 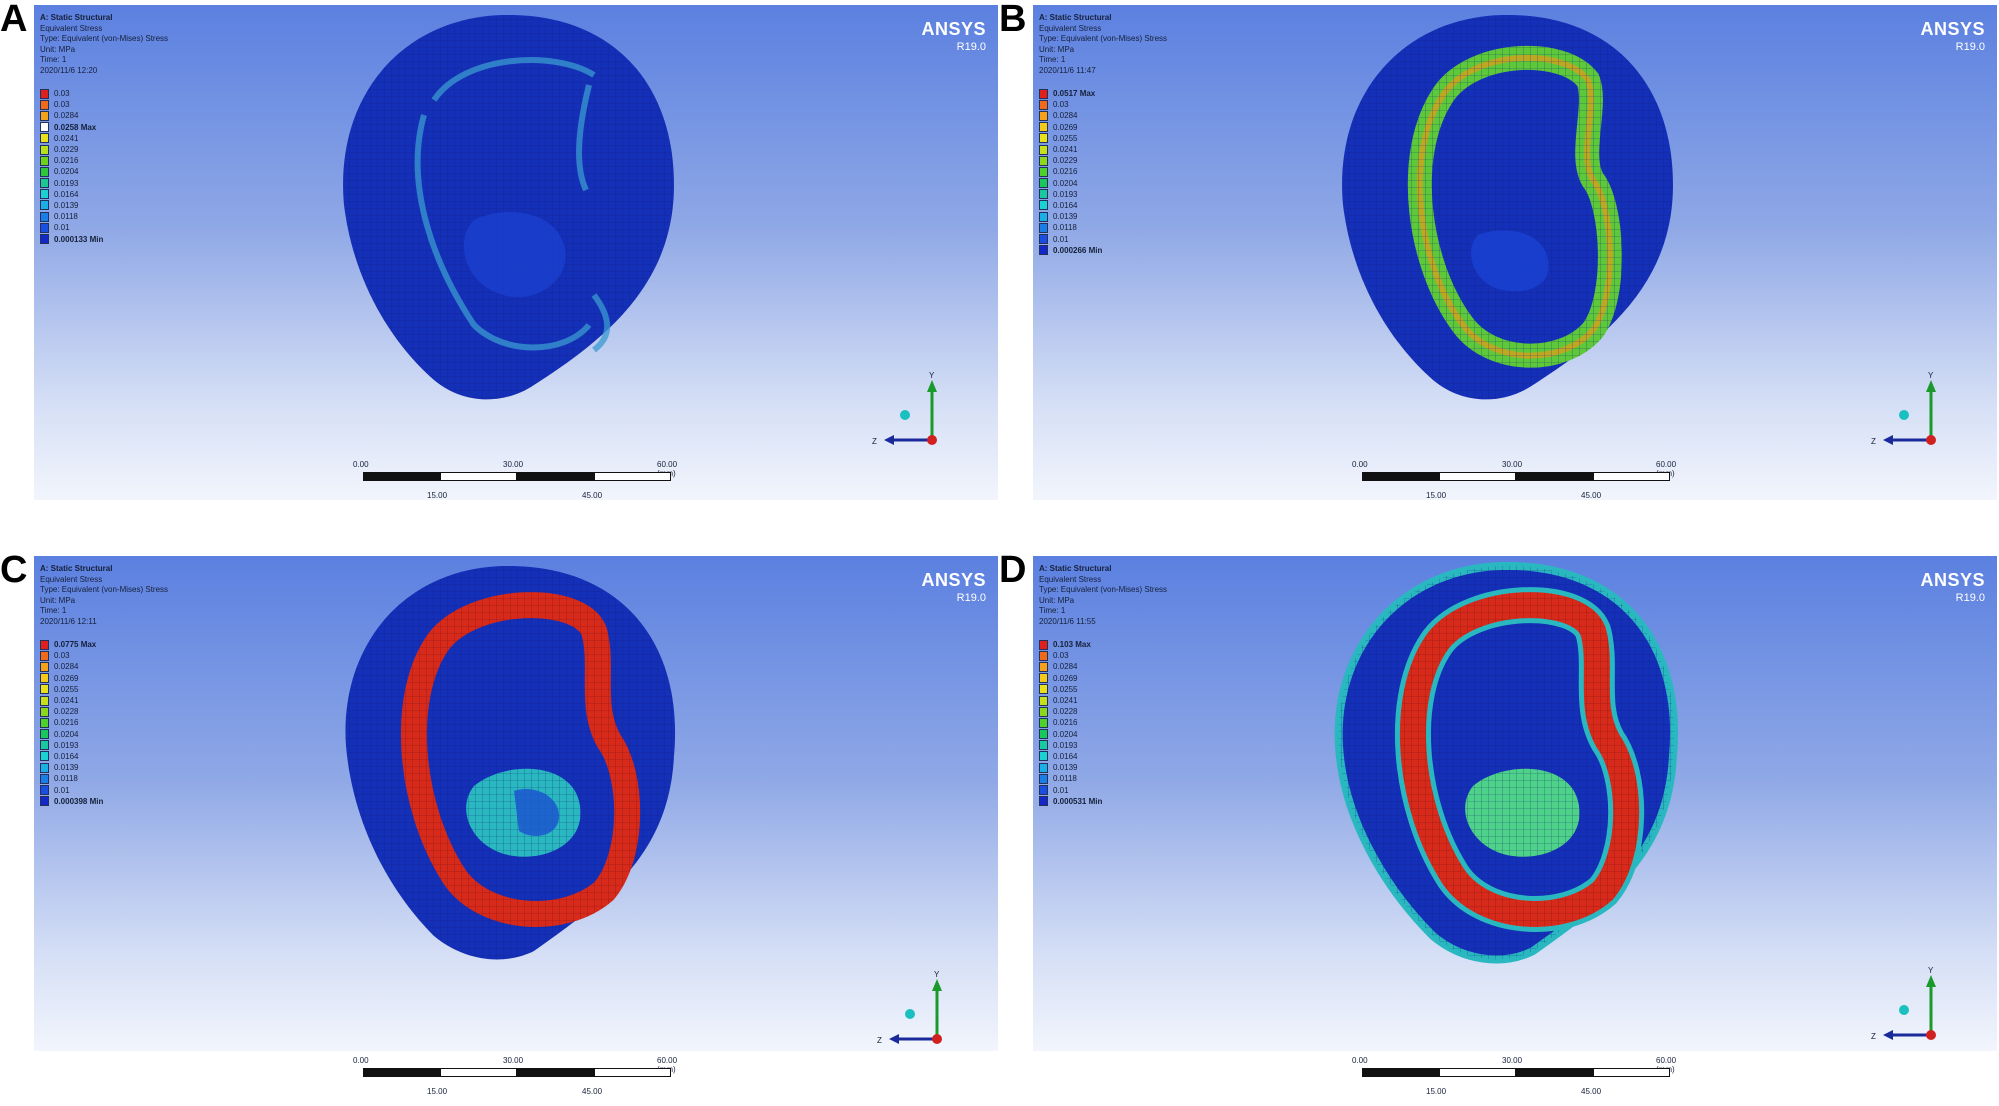 I want to click on scale-segment, so click(x=478, y=1072).